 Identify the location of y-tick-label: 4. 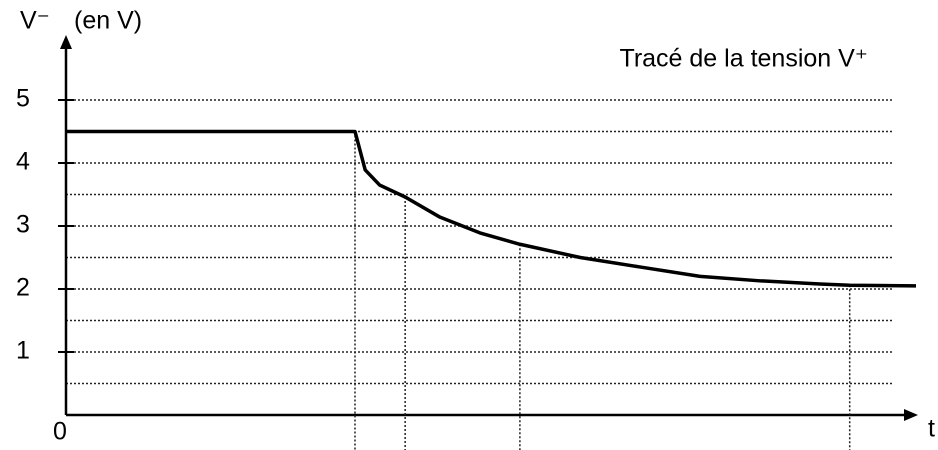
(23, 162).